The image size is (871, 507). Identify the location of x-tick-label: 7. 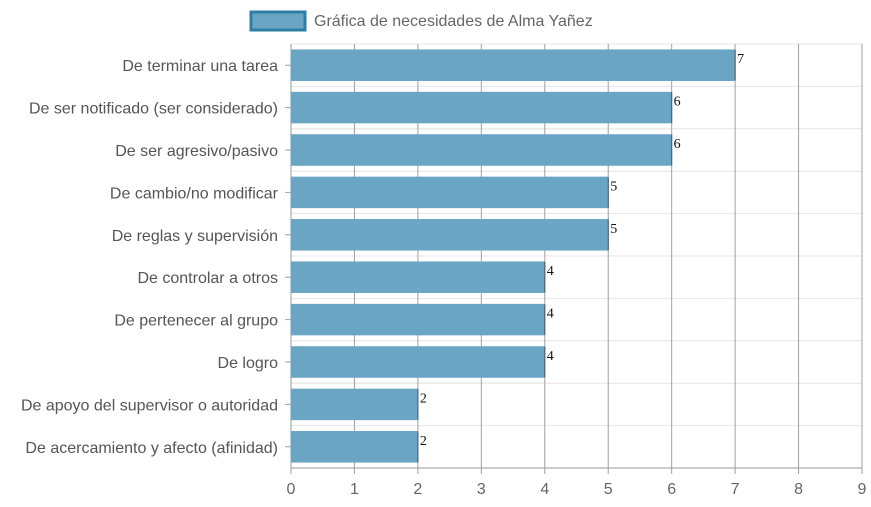
(735, 489).